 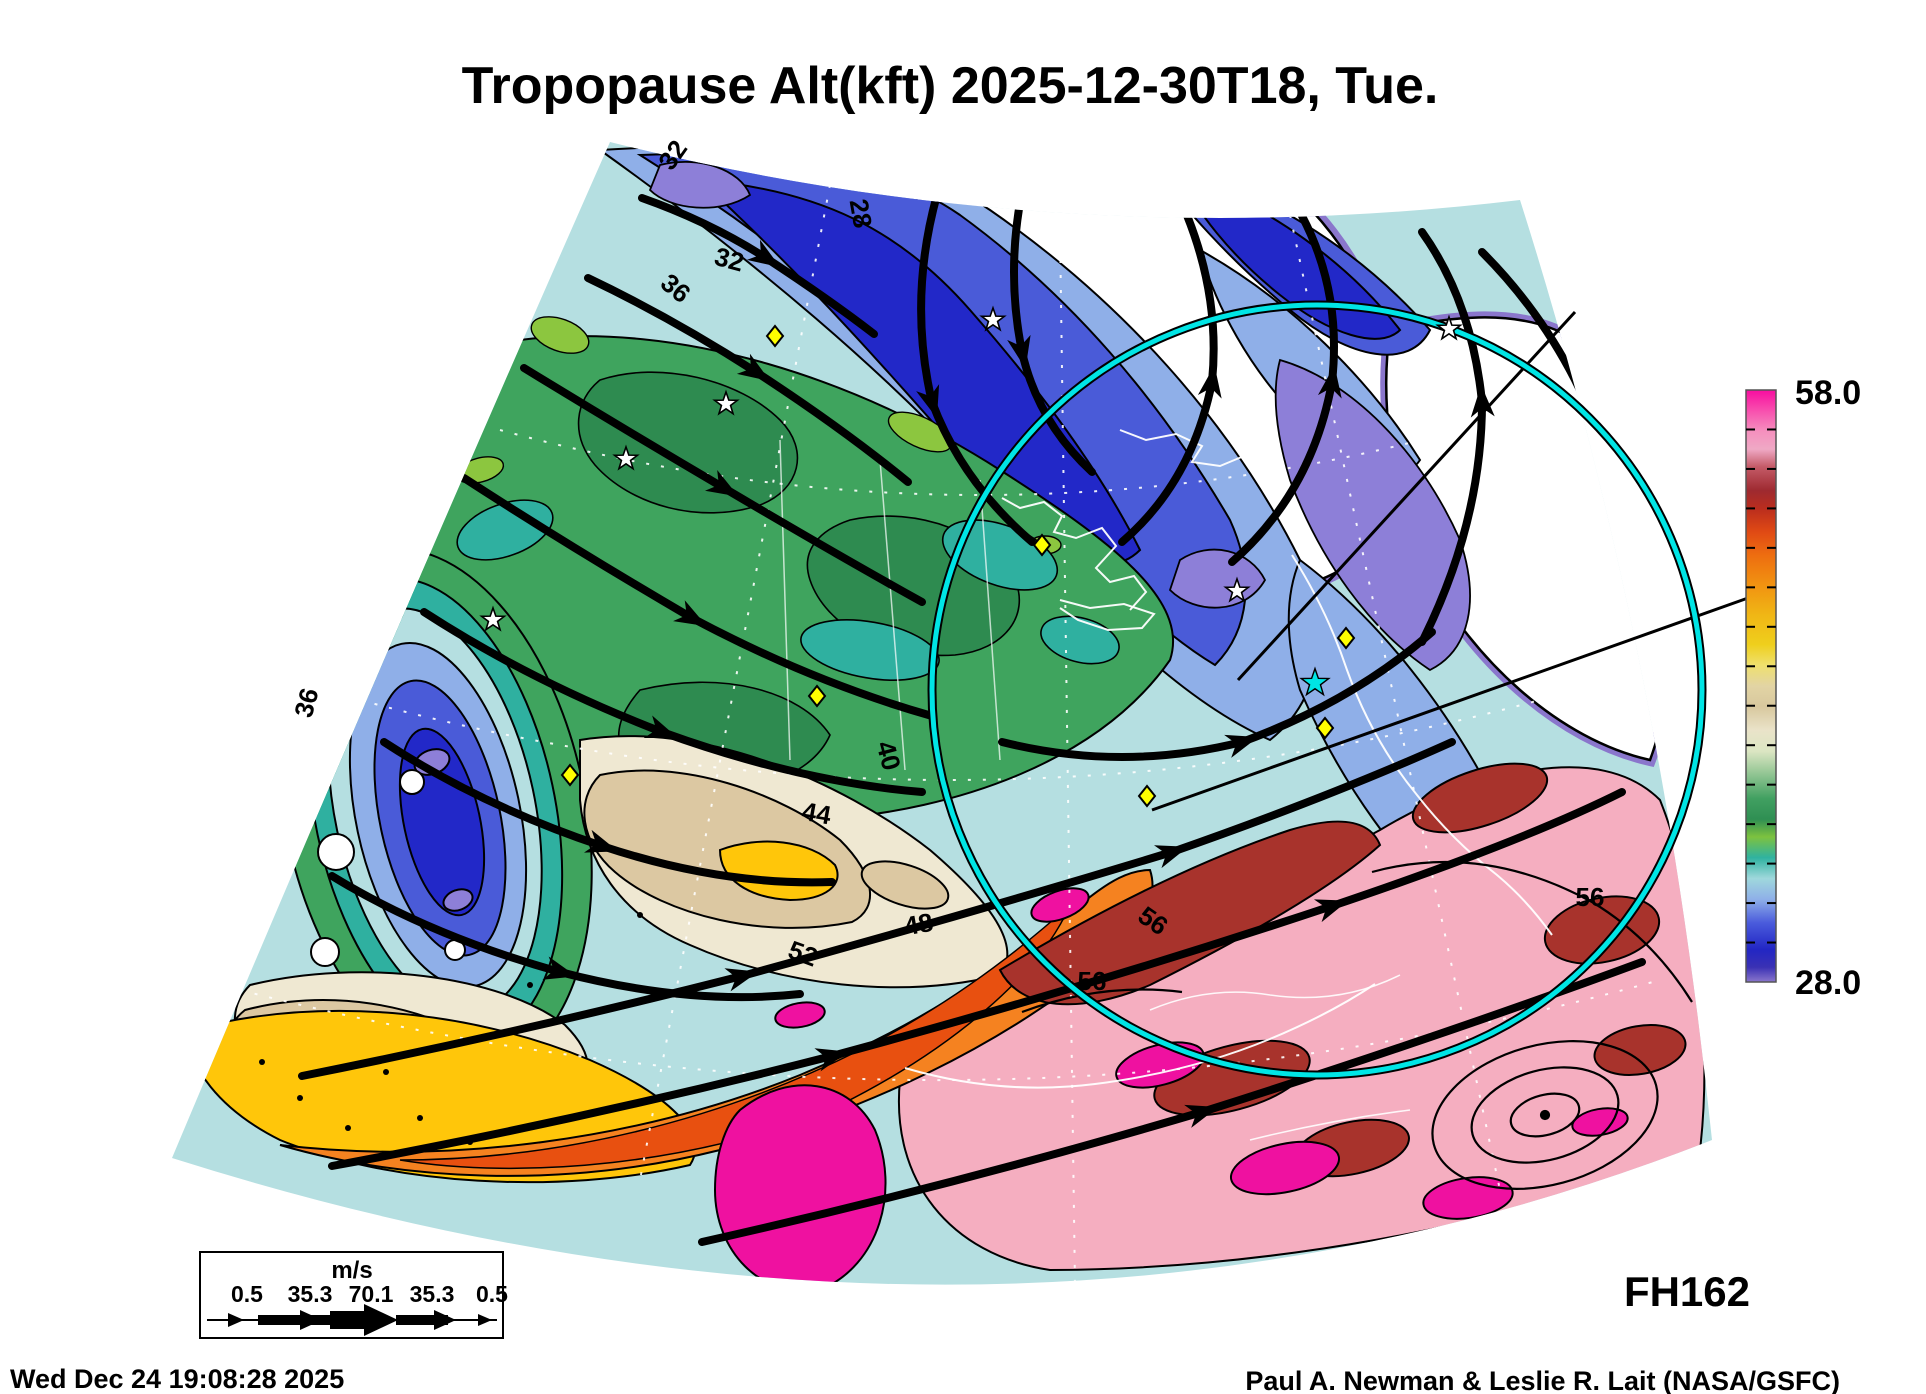 I want to click on generated-timestamp: Wed Dec 24 19:08:28 2025, so click(x=177, y=1379).